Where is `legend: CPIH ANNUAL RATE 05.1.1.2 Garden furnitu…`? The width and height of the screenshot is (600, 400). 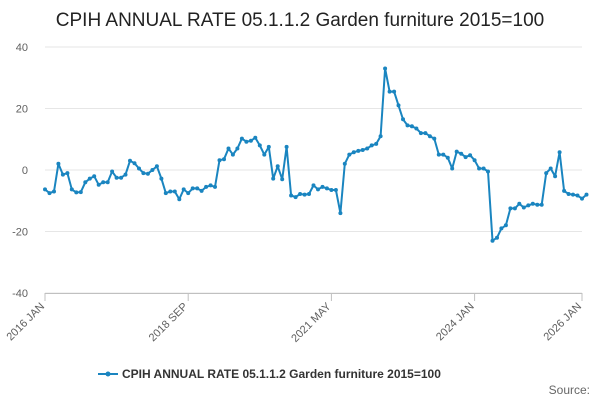
legend: CPIH ANNUAL RATE 05.1.1.2 Garden furnitu… is located at coordinates (269, 374).